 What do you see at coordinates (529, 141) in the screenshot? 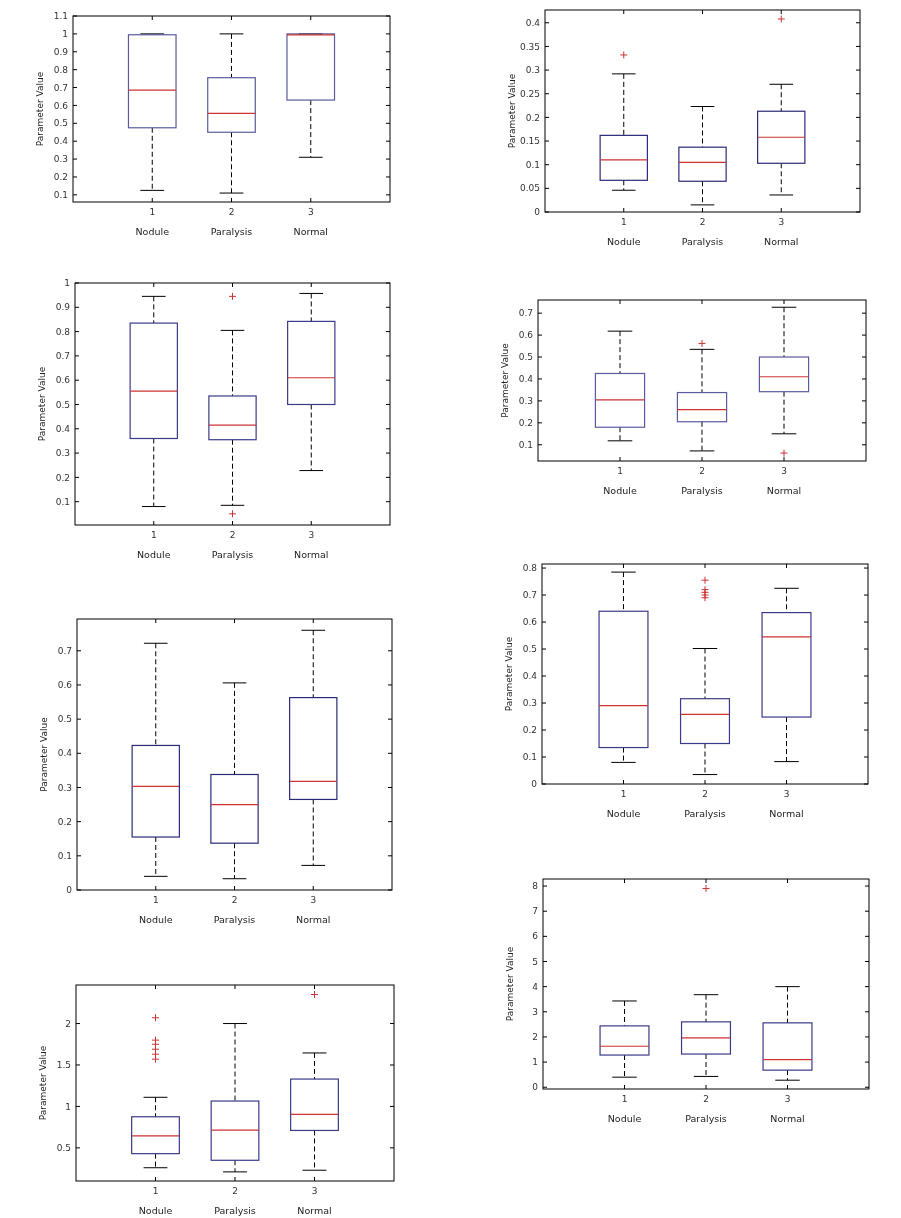
I see `y-tick-label: 0.15` at bounding box center [529, 141].